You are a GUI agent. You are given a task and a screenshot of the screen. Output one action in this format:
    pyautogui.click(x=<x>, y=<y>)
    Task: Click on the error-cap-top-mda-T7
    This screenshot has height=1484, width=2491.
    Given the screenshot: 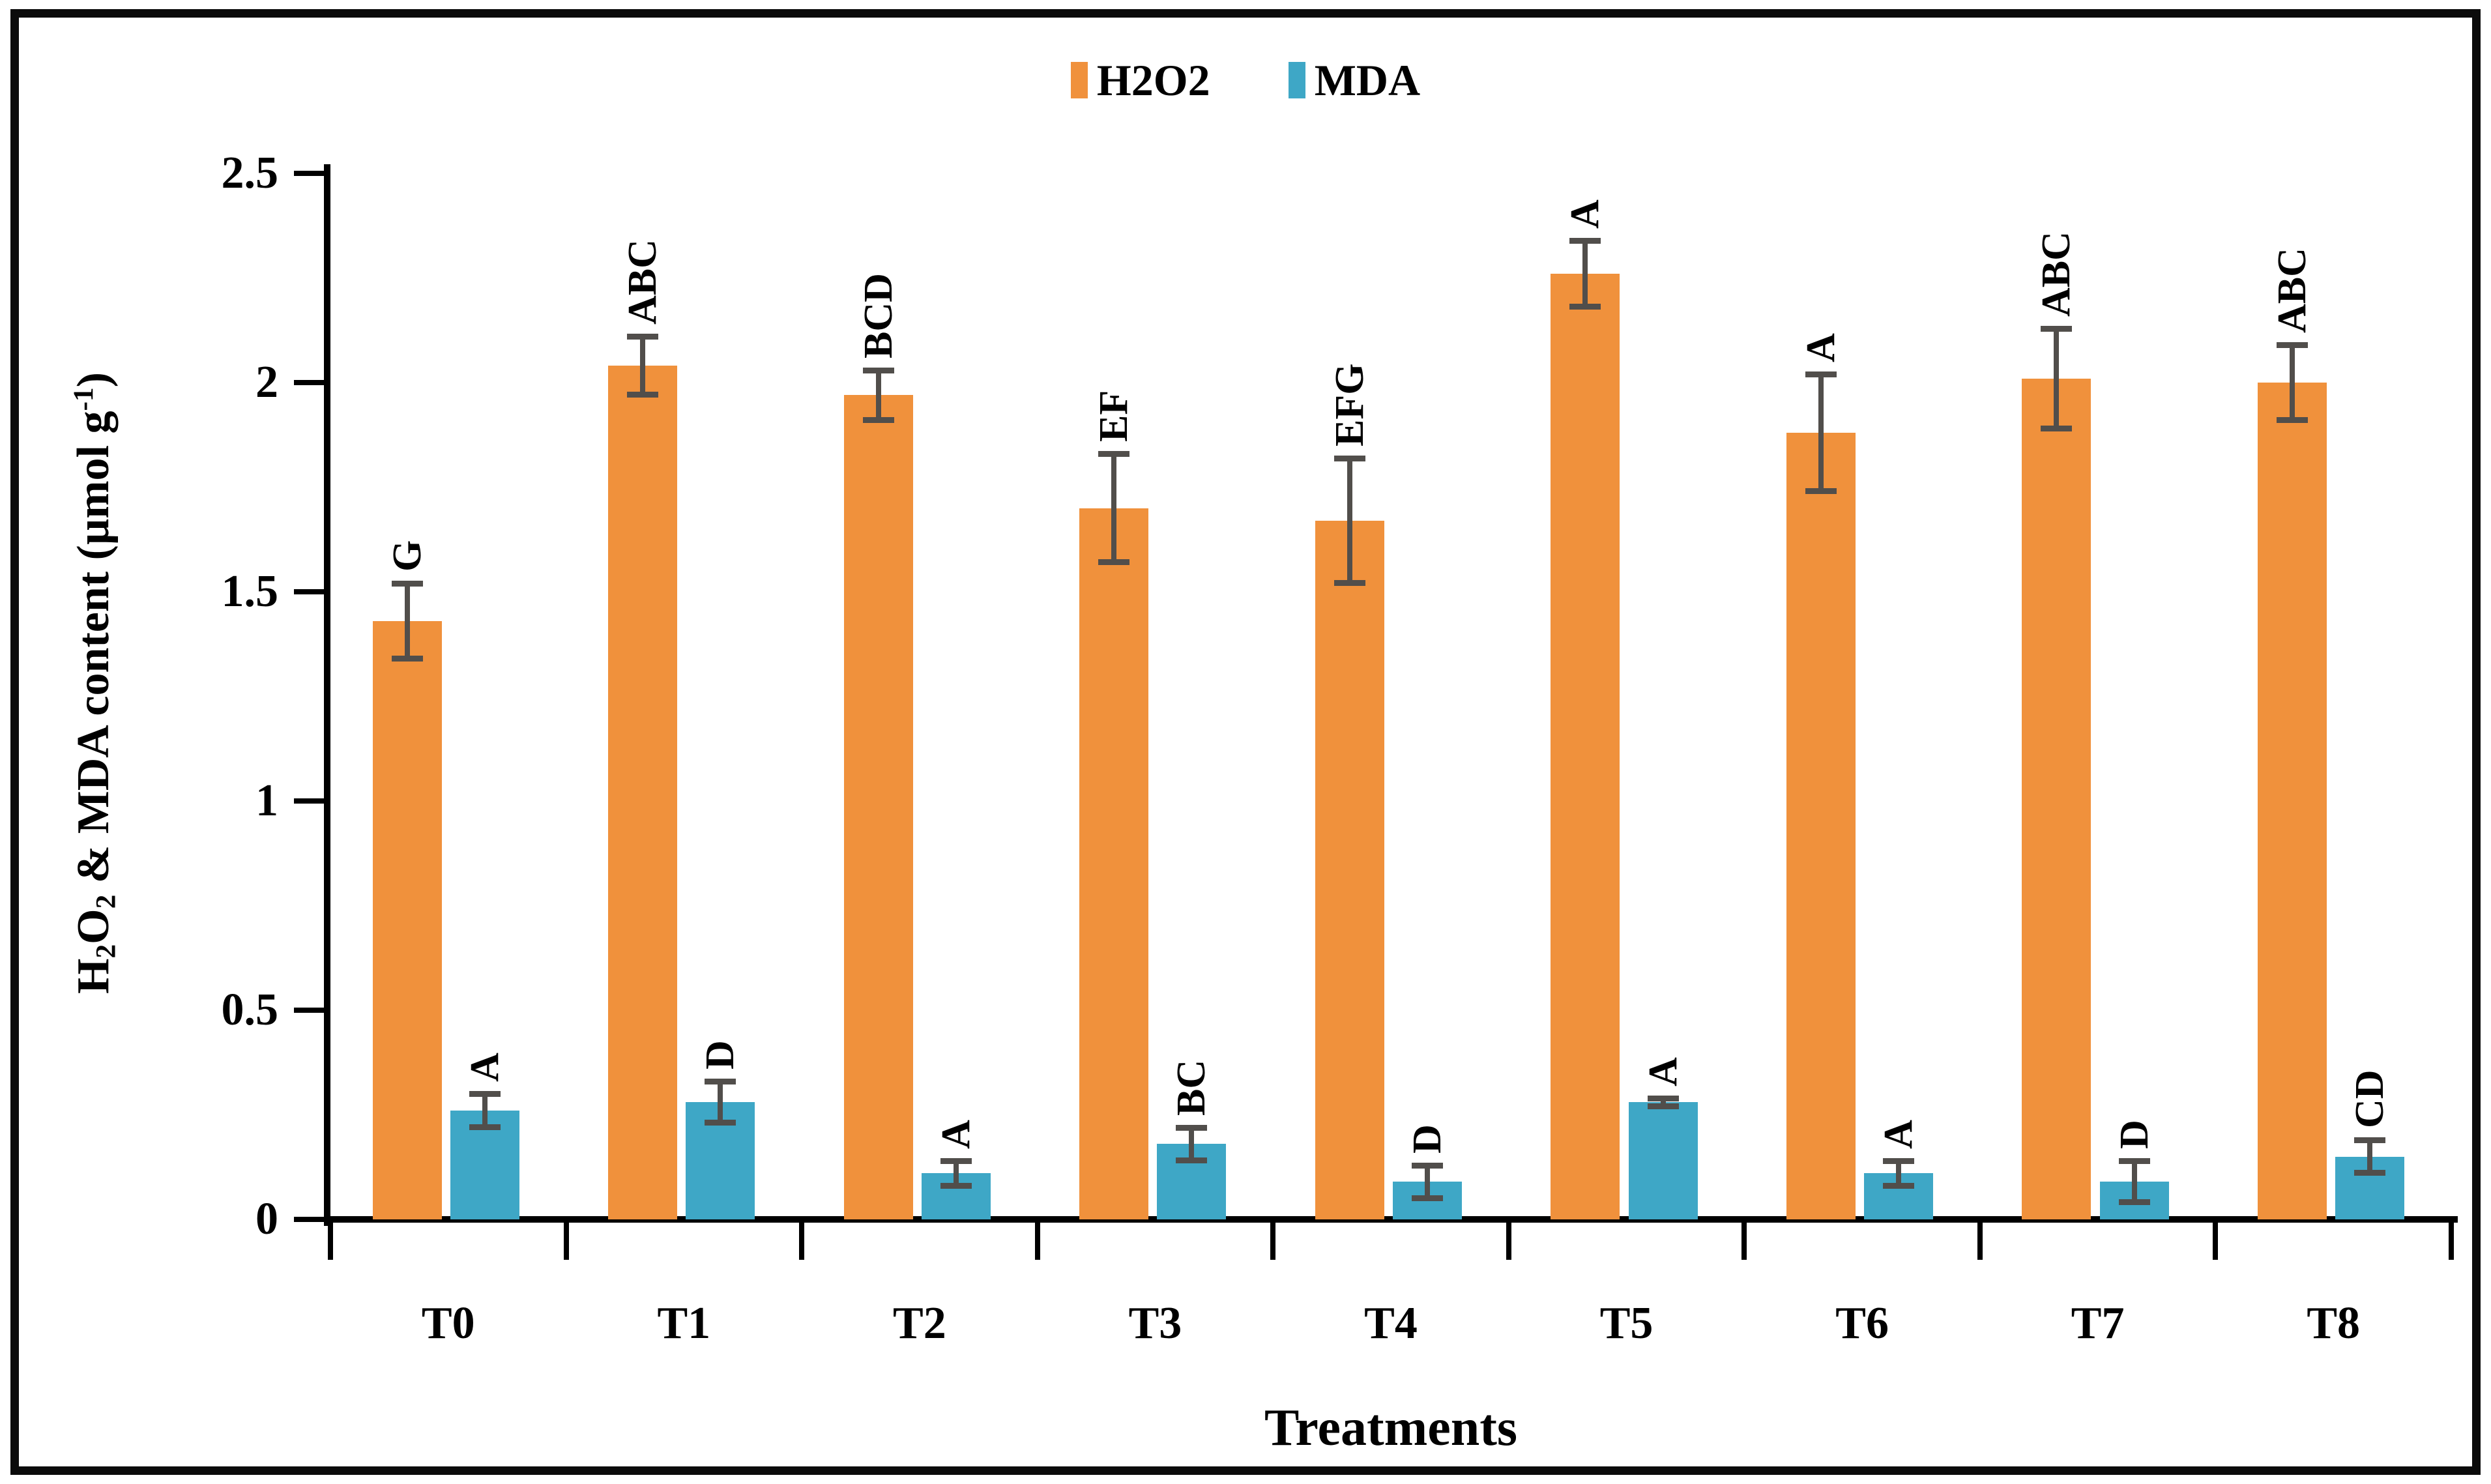 What is the action you would take?
    pyautogui.click(x=2134, y=1161)
    